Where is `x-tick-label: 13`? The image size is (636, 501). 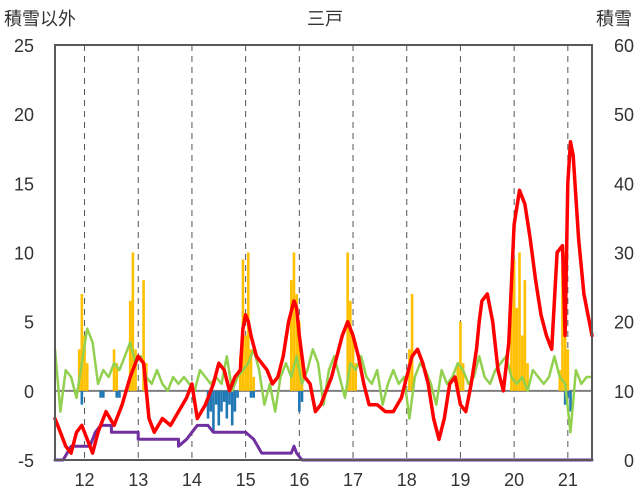 x-tick-label: 13 is located at coordinates (138, 480).